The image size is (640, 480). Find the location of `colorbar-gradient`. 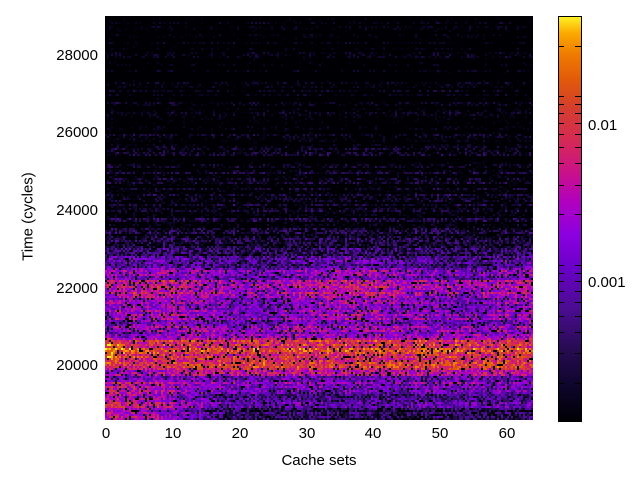

colorbar-gradient is located at coordinates (570, 219).